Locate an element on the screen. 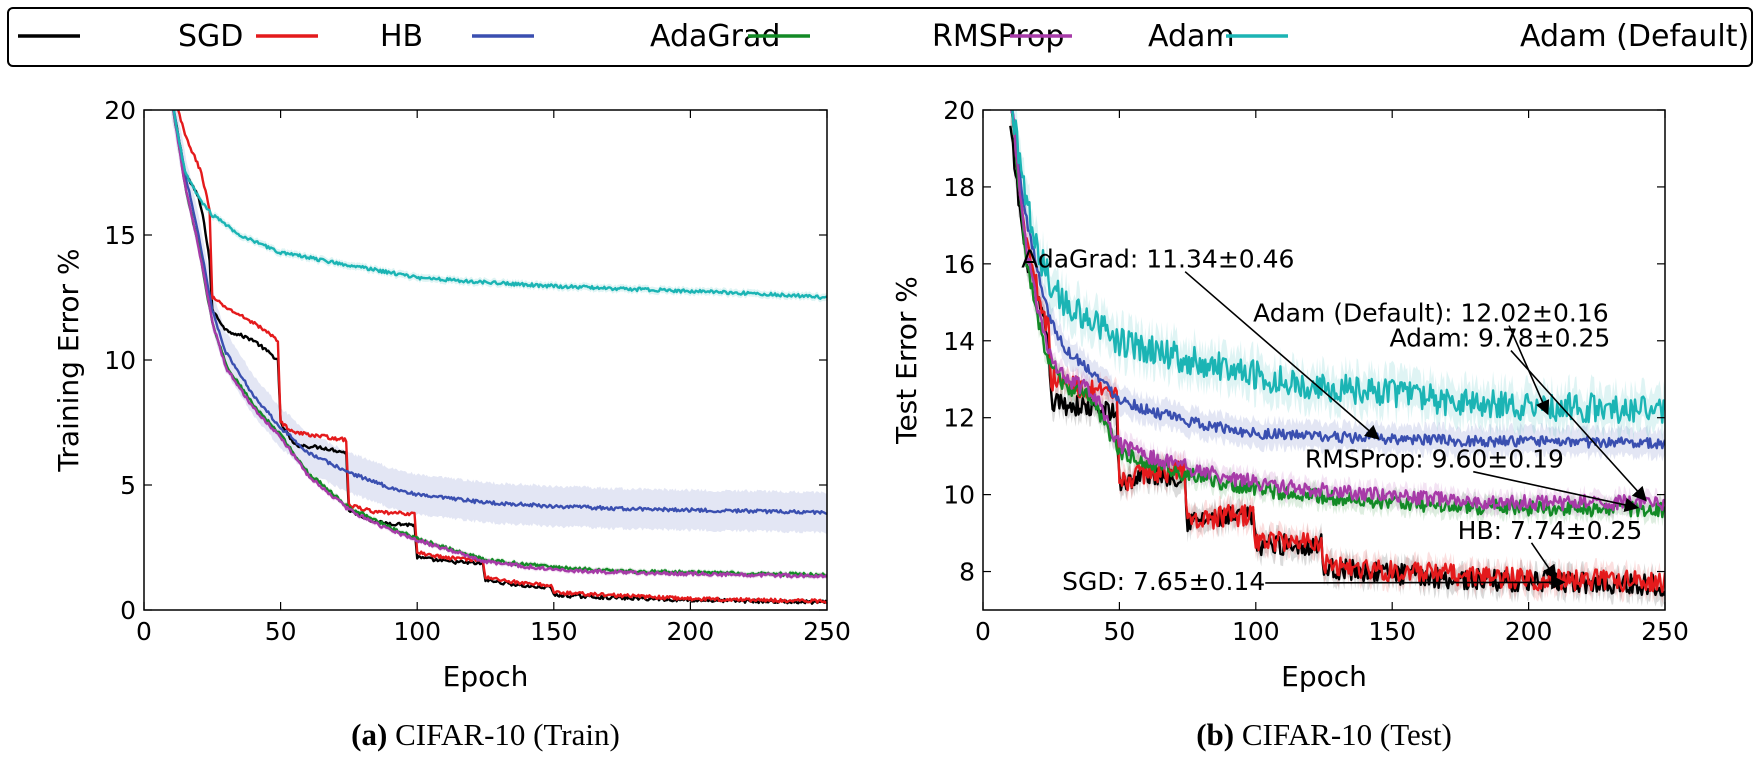  legend-label: Adam (Default) is located at coordinates (1634, 36).